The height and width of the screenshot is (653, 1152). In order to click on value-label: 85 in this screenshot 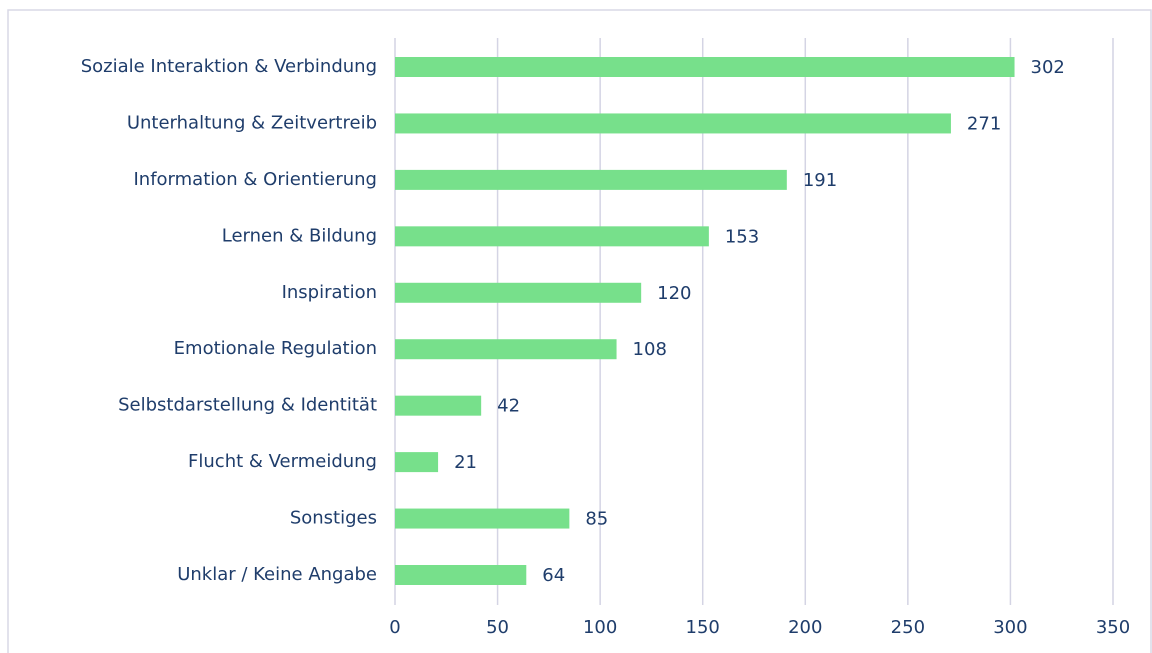, I will do `click(596, 519)`.